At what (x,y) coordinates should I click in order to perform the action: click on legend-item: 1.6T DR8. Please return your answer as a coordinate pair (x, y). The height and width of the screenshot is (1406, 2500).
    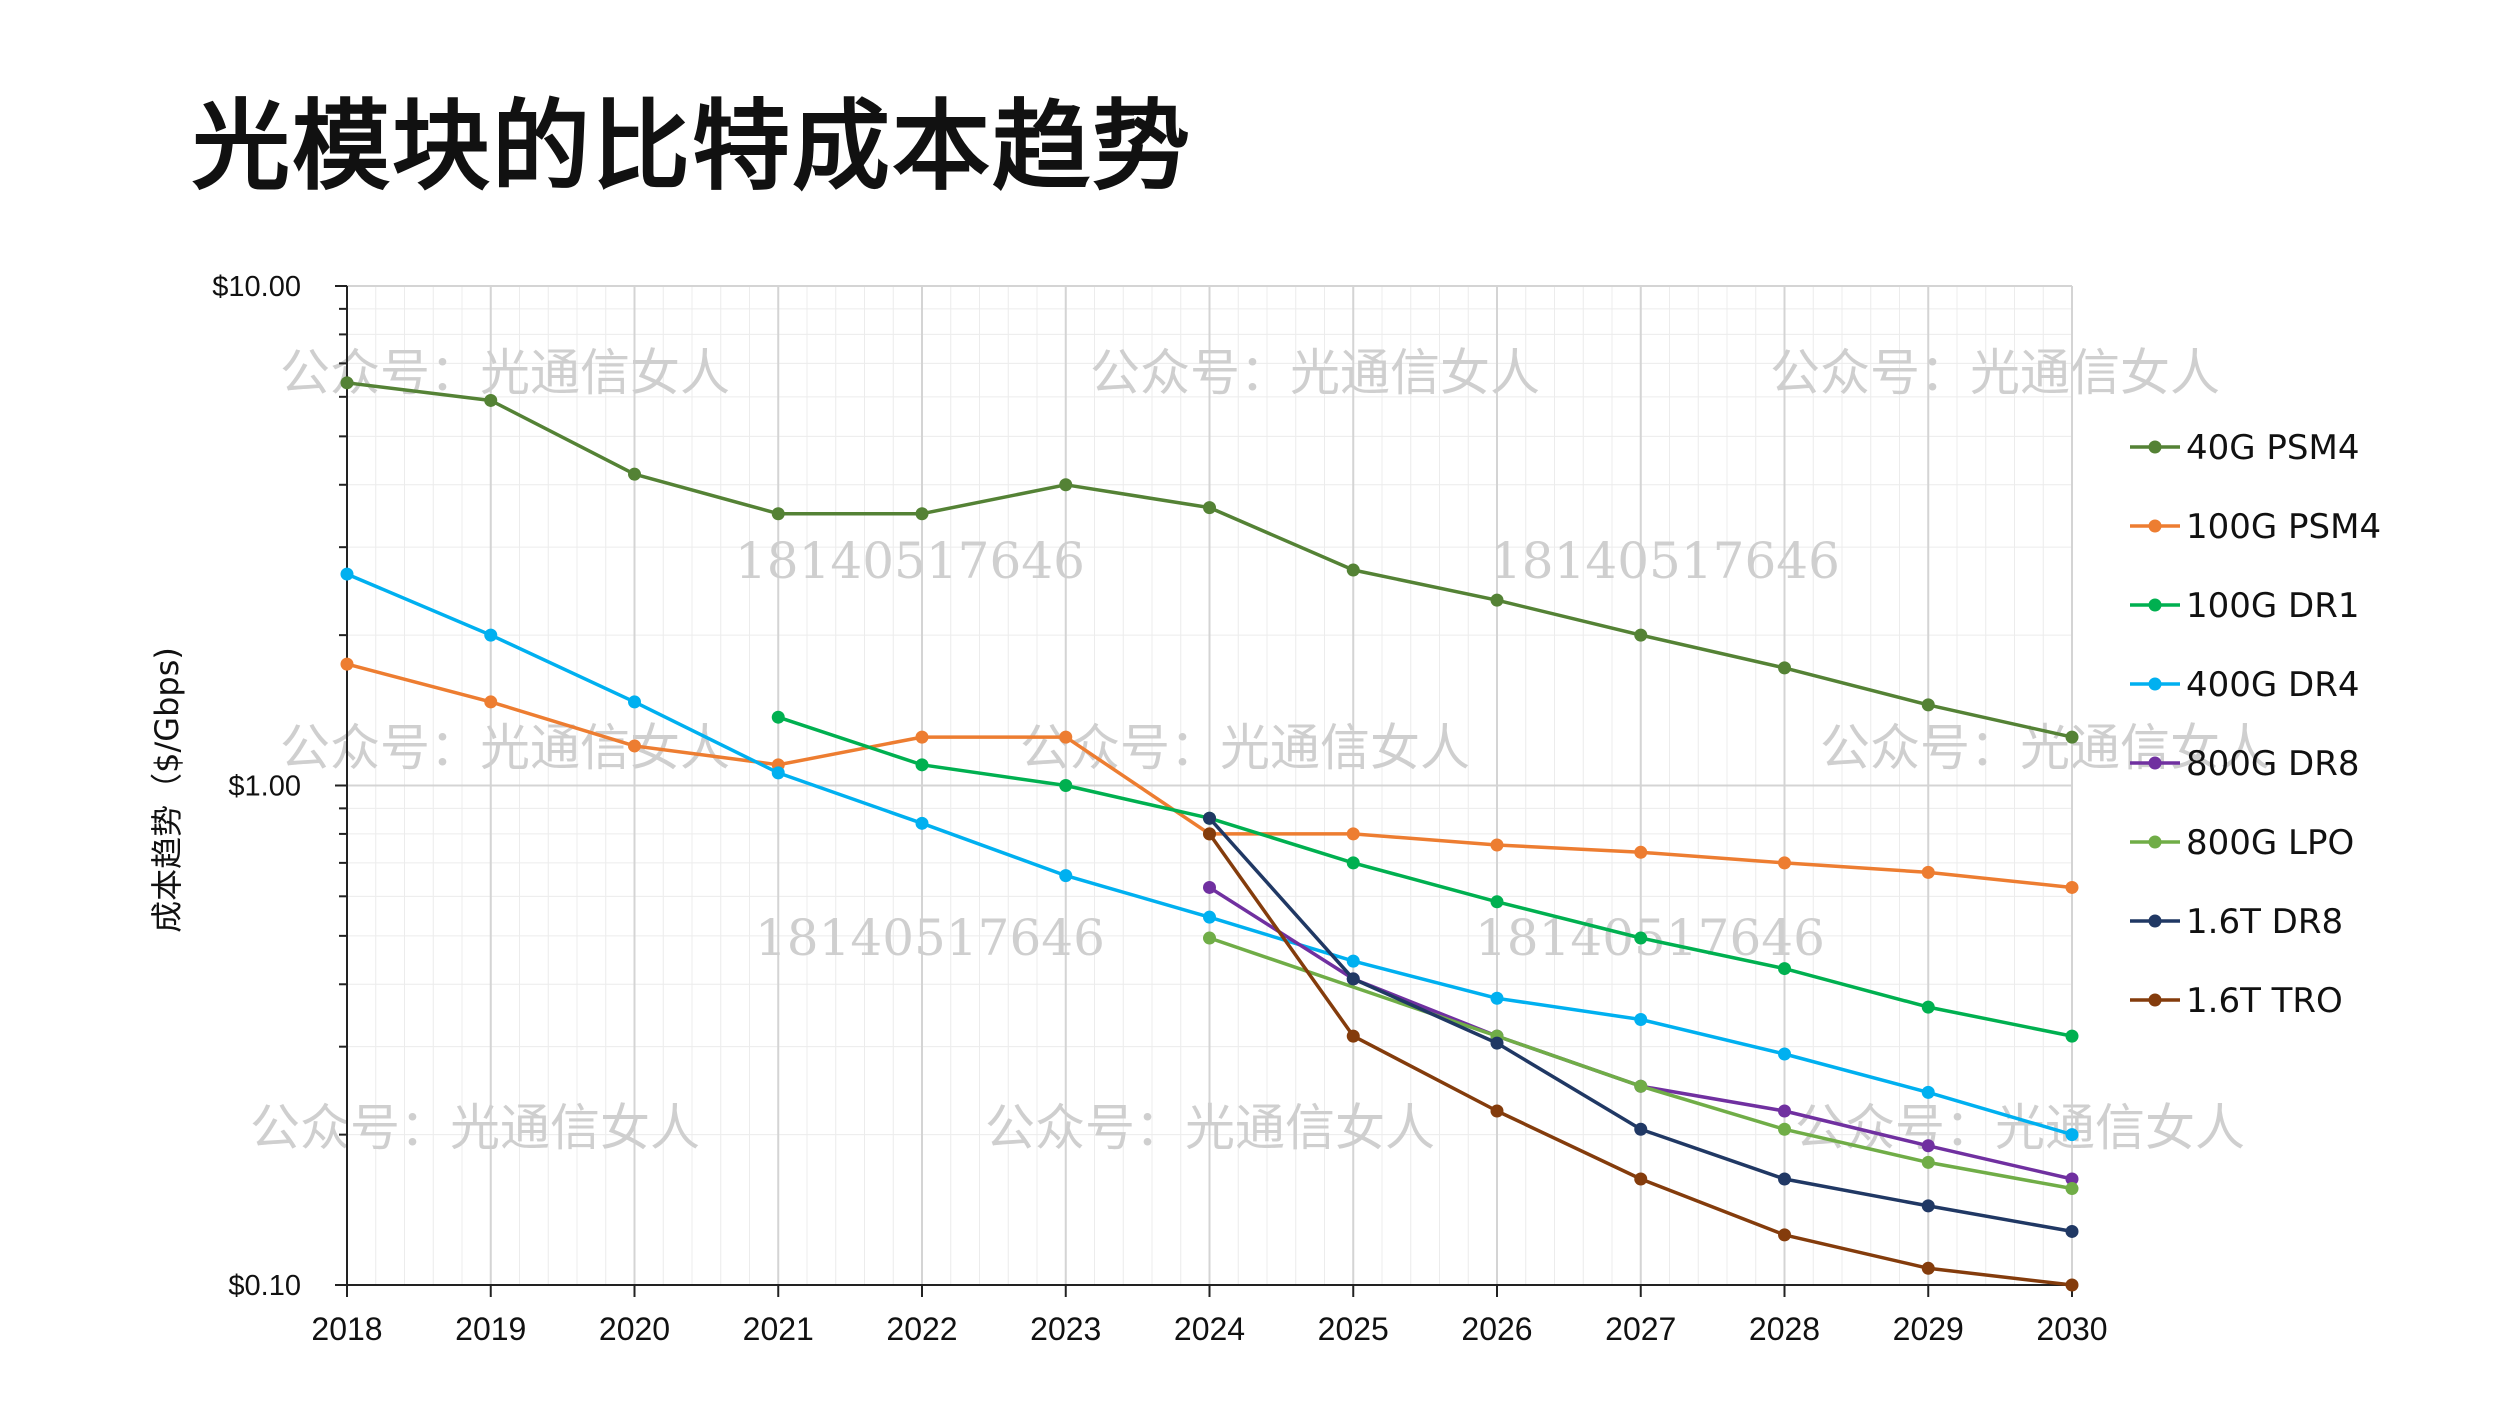
    Looking at the image, I should click on (2236, 922).